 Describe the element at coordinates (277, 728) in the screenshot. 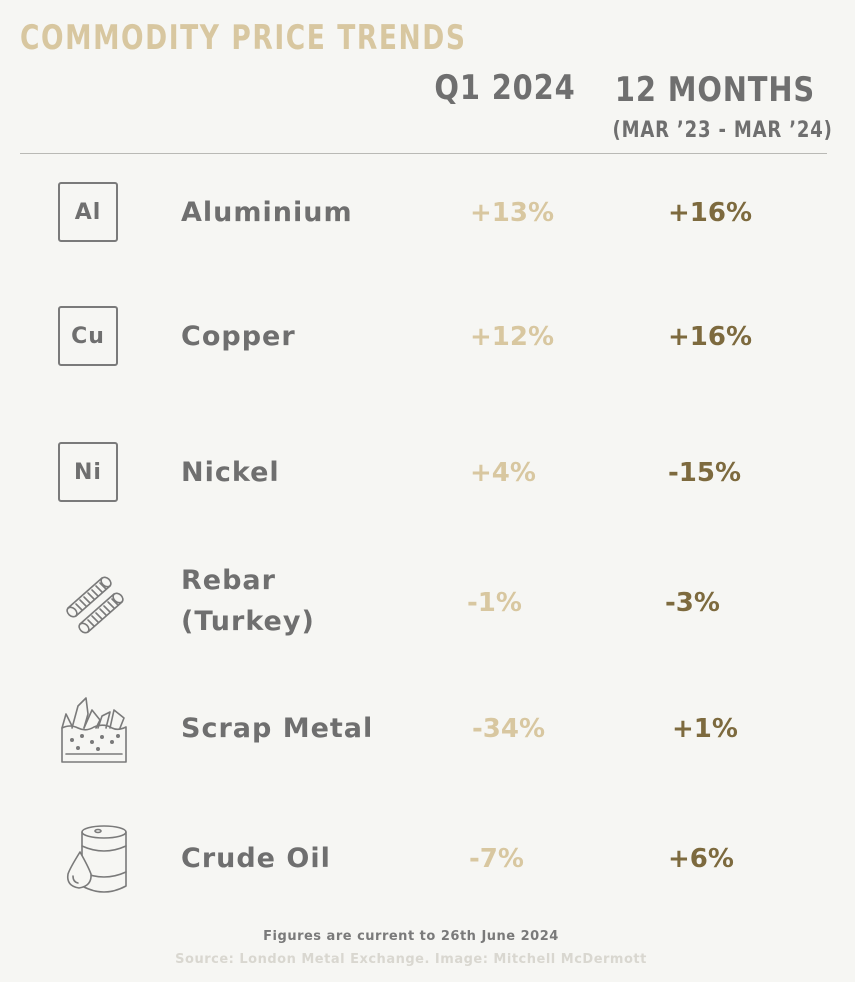

I see `commodity-name: Scrap Metal` at that location.